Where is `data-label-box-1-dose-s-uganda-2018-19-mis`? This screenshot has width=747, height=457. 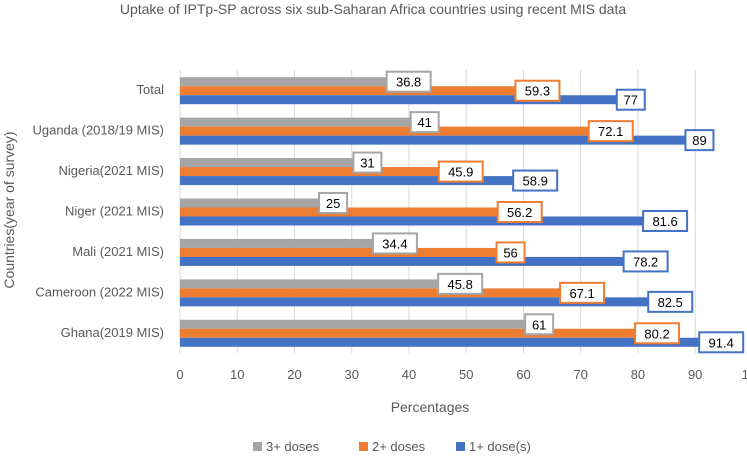 data-label-box-1-dose-s-uganda-2018-19-mis is located at coordinates (699, 140).